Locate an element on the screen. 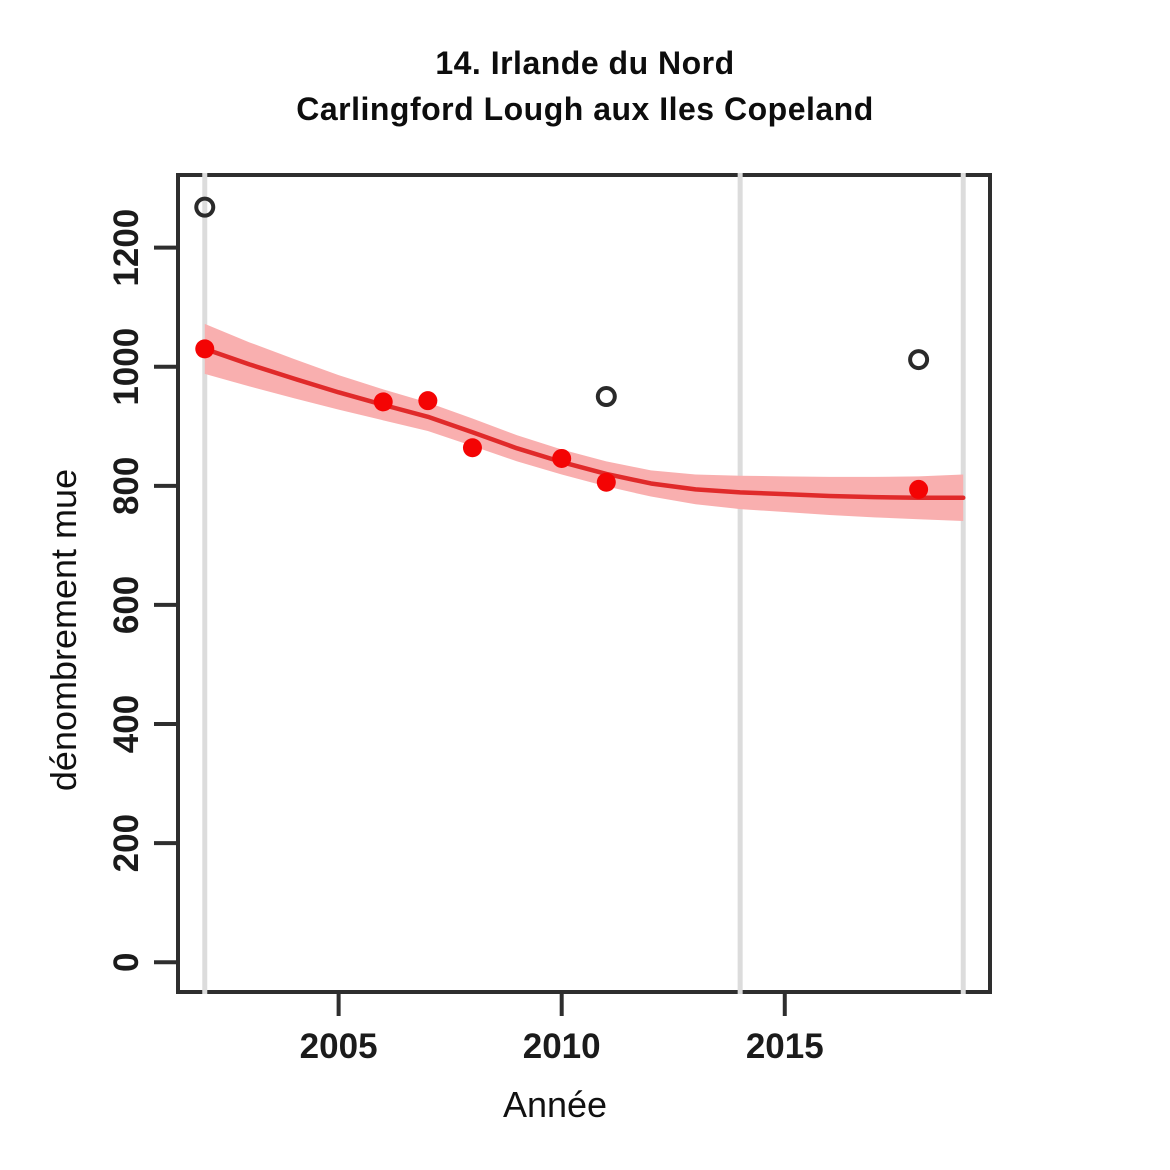  y-tick-label-1200: 1200 is located at coordinates (126, 248).